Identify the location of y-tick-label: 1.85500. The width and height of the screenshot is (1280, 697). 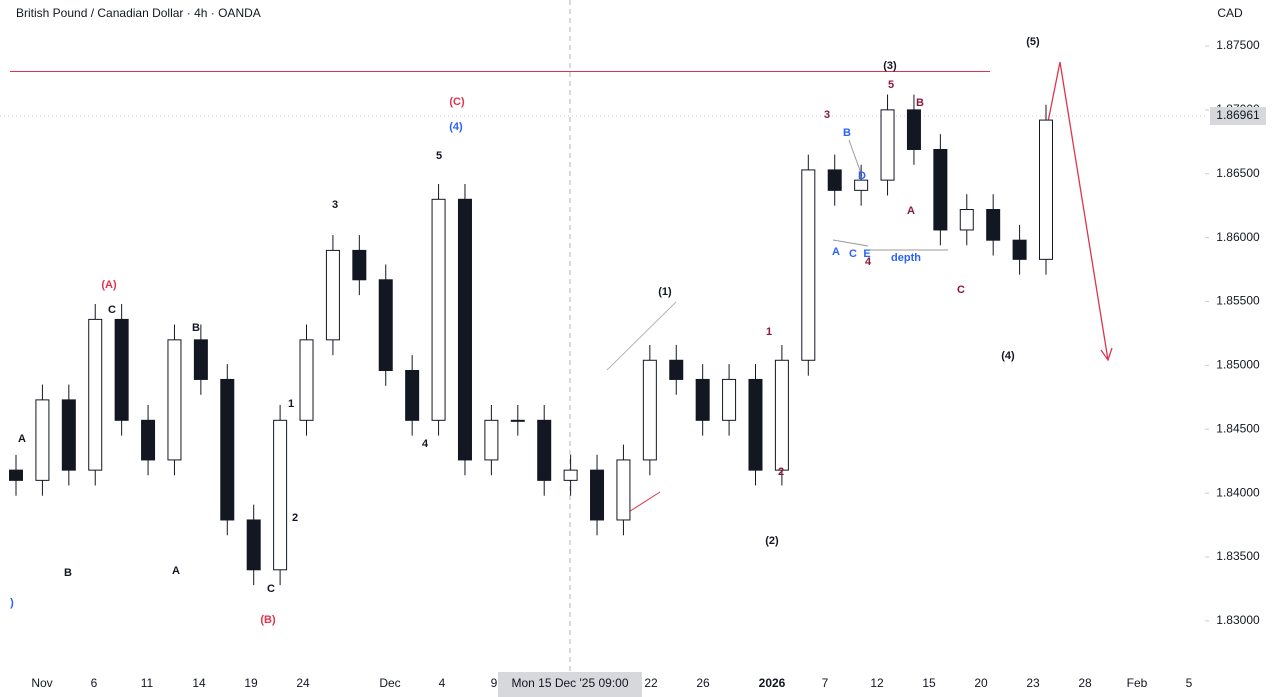
(1238, 301).